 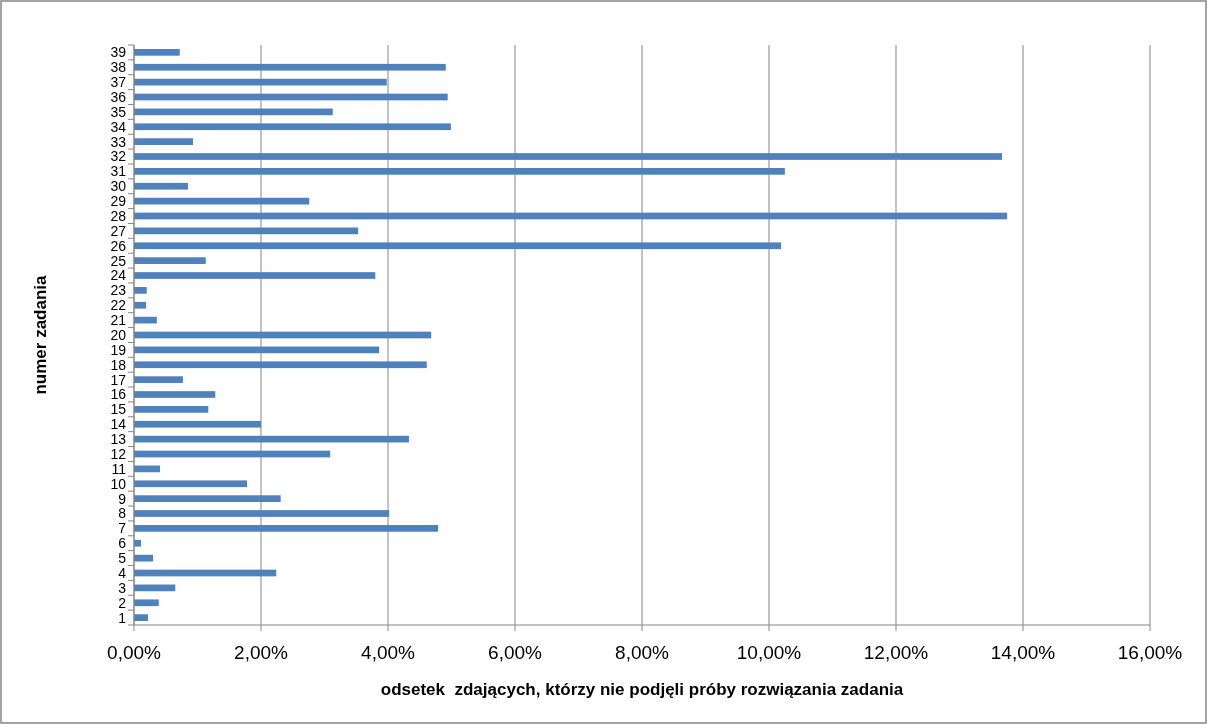 I want to click on y-tick-label: 12, so click(x=118, y=453).